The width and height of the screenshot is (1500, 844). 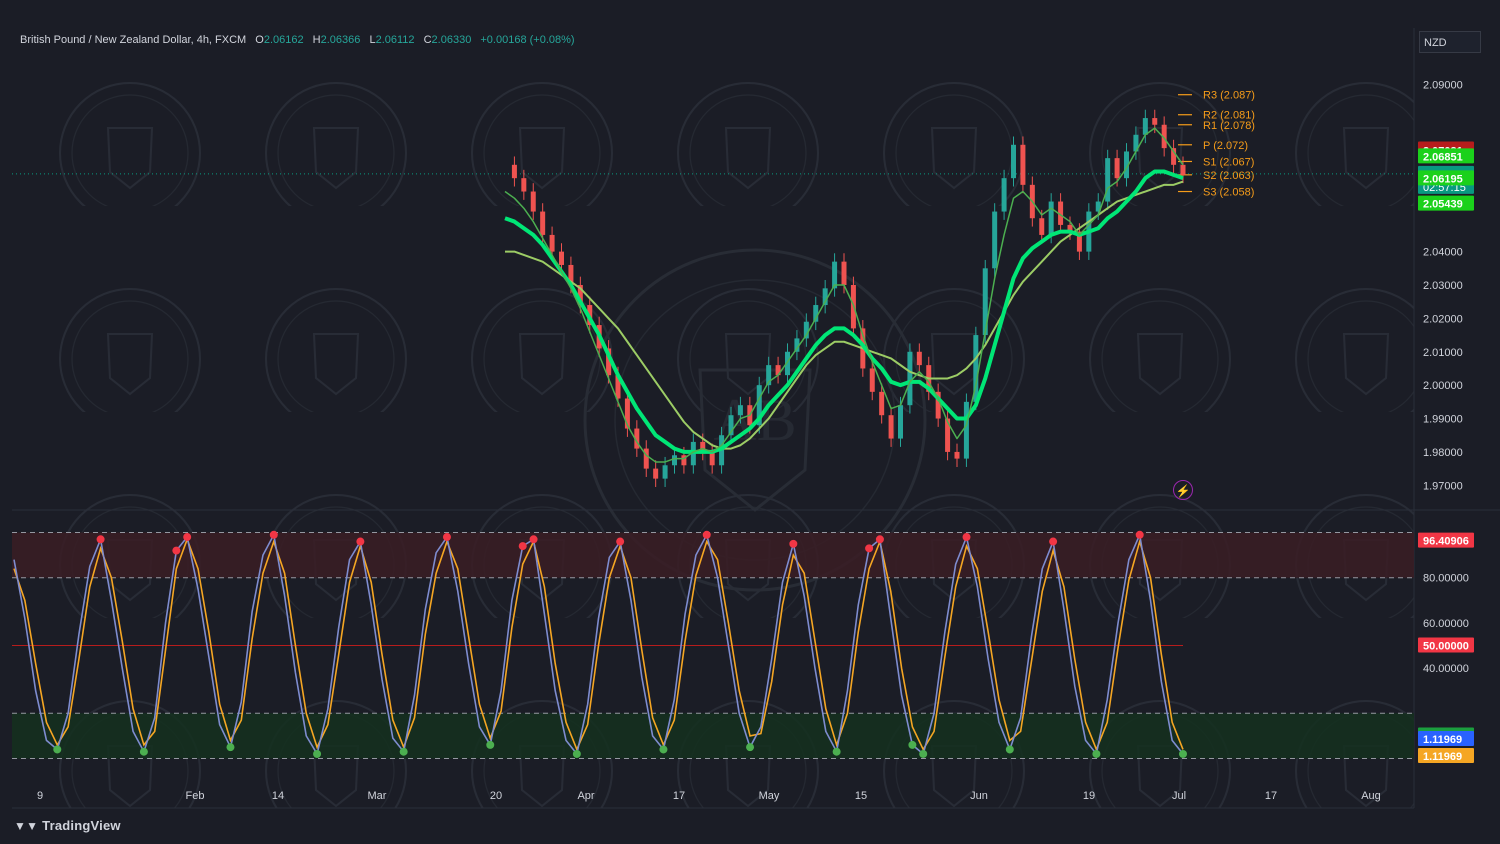 What do you see at coordinates (1228, 193) in the screenshot?
I see `pivot-label: S3 (2.058)` at bounding box center [1228, 193].